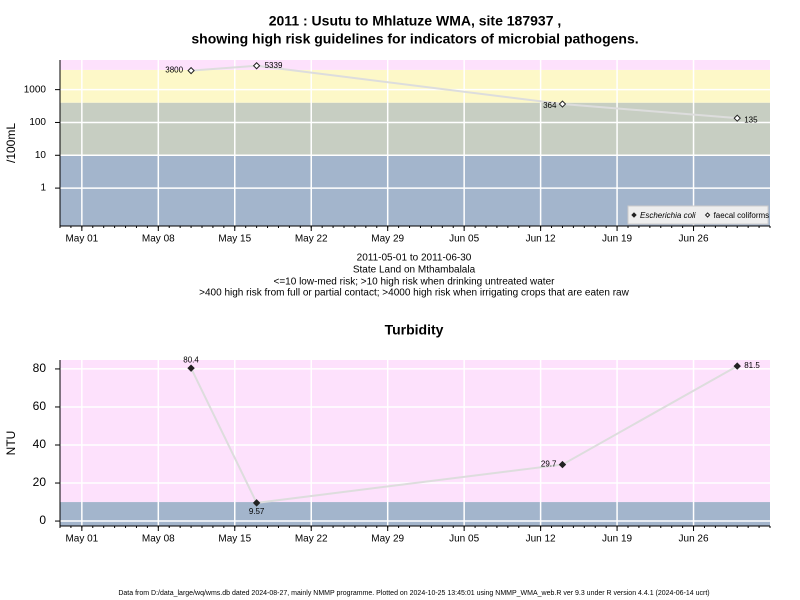  What do you see at coordinates (40, 368) in the screenshot?
I see `y-tick-label: 80` at bounding box center [40, 368].